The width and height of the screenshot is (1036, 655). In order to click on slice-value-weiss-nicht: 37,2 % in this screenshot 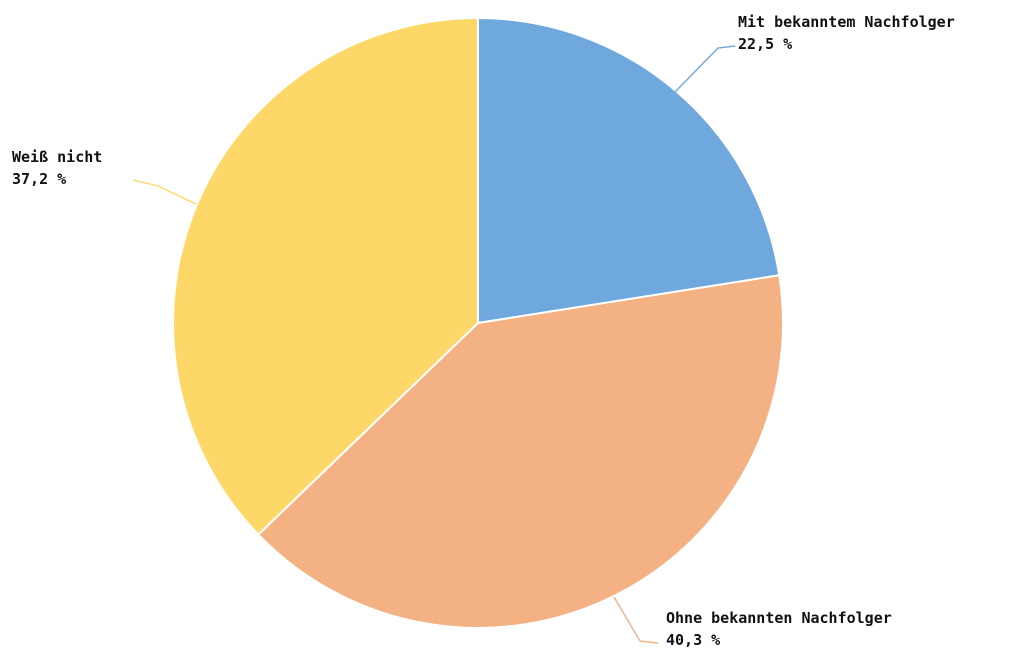, I will do `click(39, 179)`.